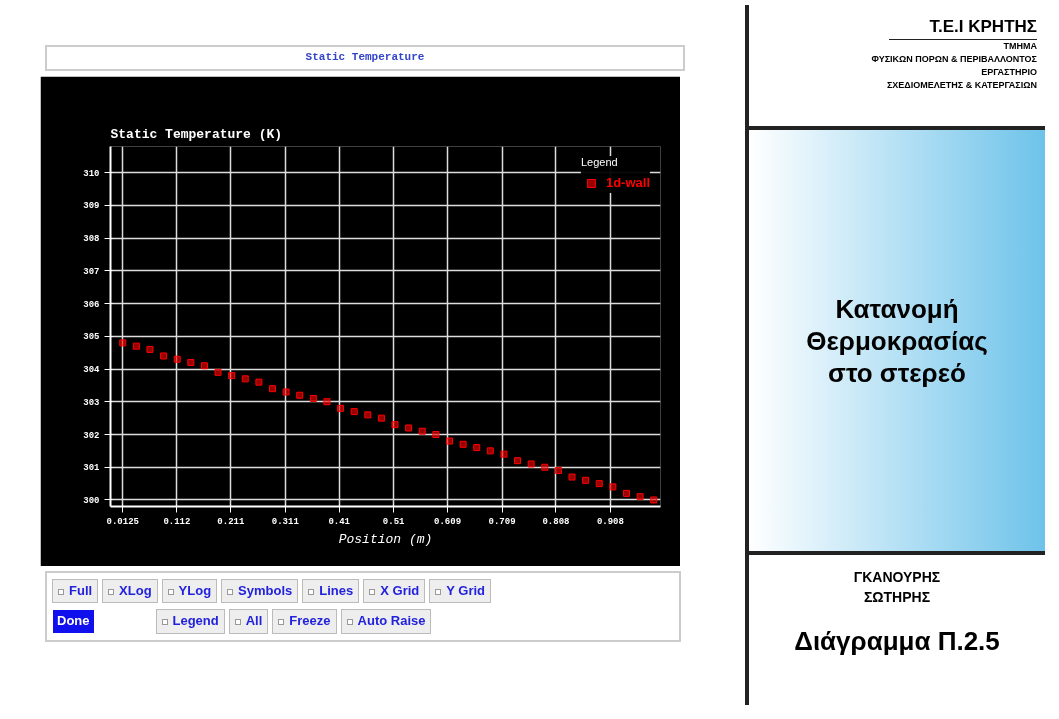 The width and height of the screenshot is (1059, 719). What do you see at coordinates (91, 173) in the screenshot?
I see `y-tick-label: 310` at bounding box center [91, 173].